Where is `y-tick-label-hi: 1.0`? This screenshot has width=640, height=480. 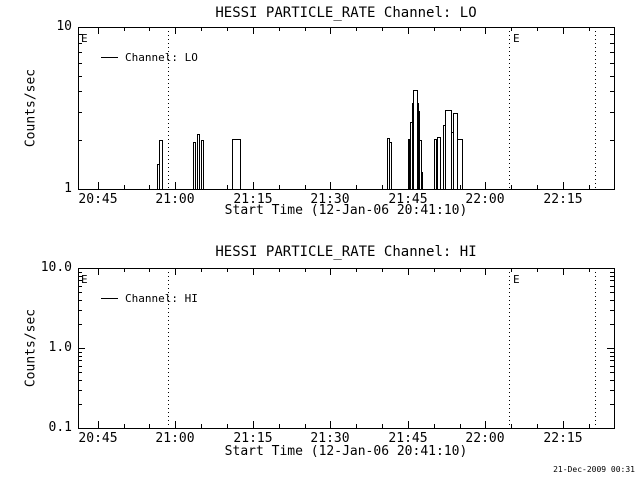 y-tick-label-hi: 1.0 is located at coordinates (60, 347).